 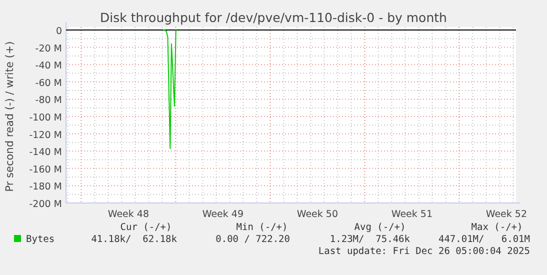 What do you see at coordinates (146, 227) in the screenshot?
I see `text: Cur (-/+)` at bounding box center [146, 227].